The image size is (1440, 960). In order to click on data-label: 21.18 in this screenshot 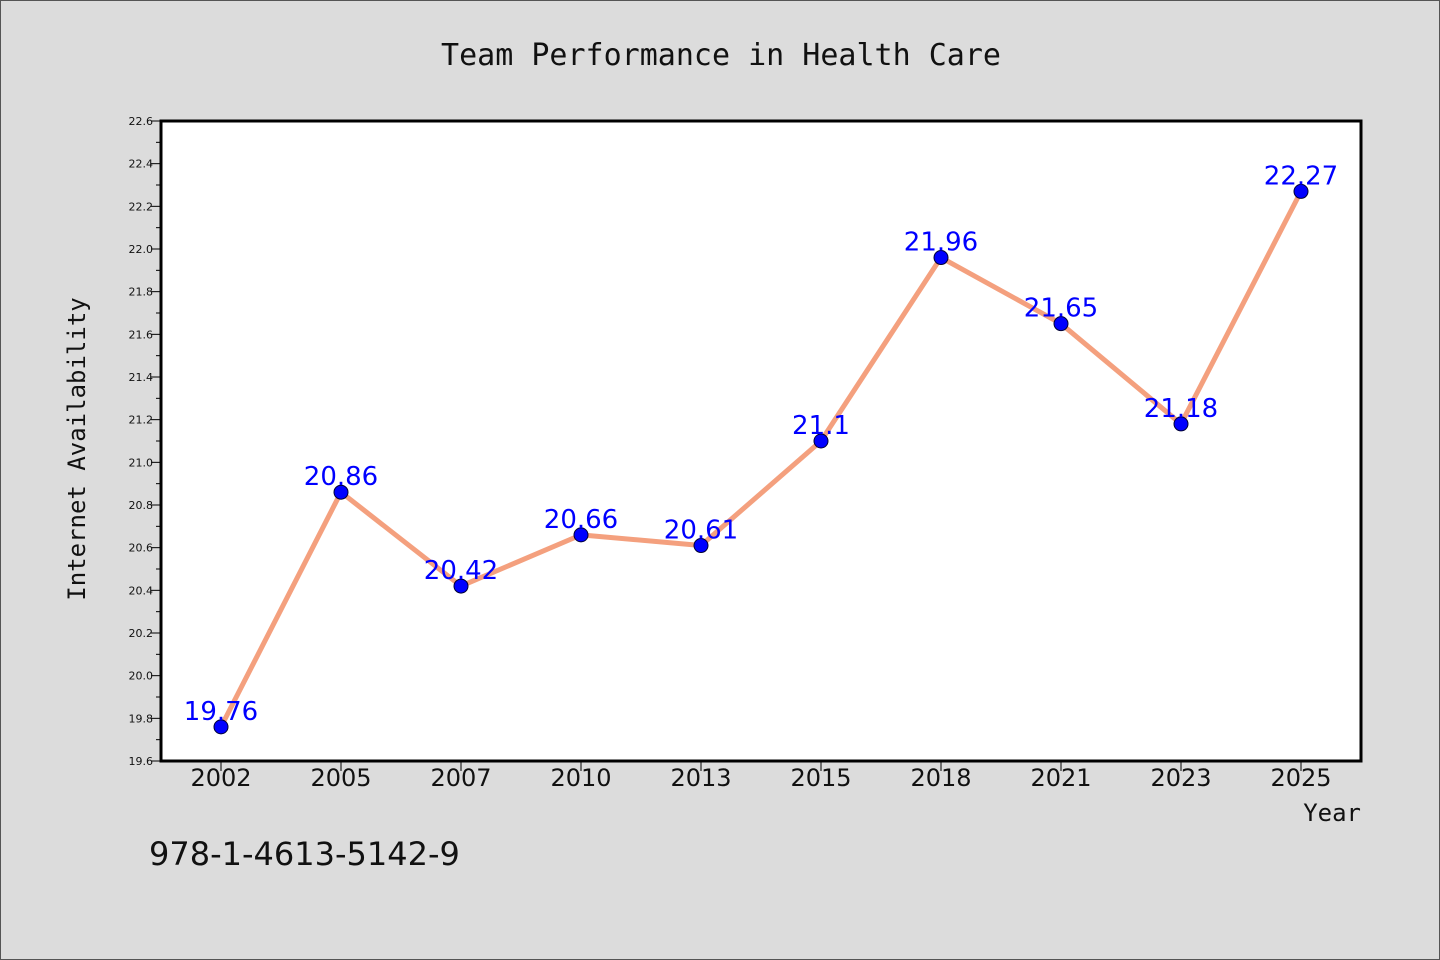, I will do `click(1181, 409)`.